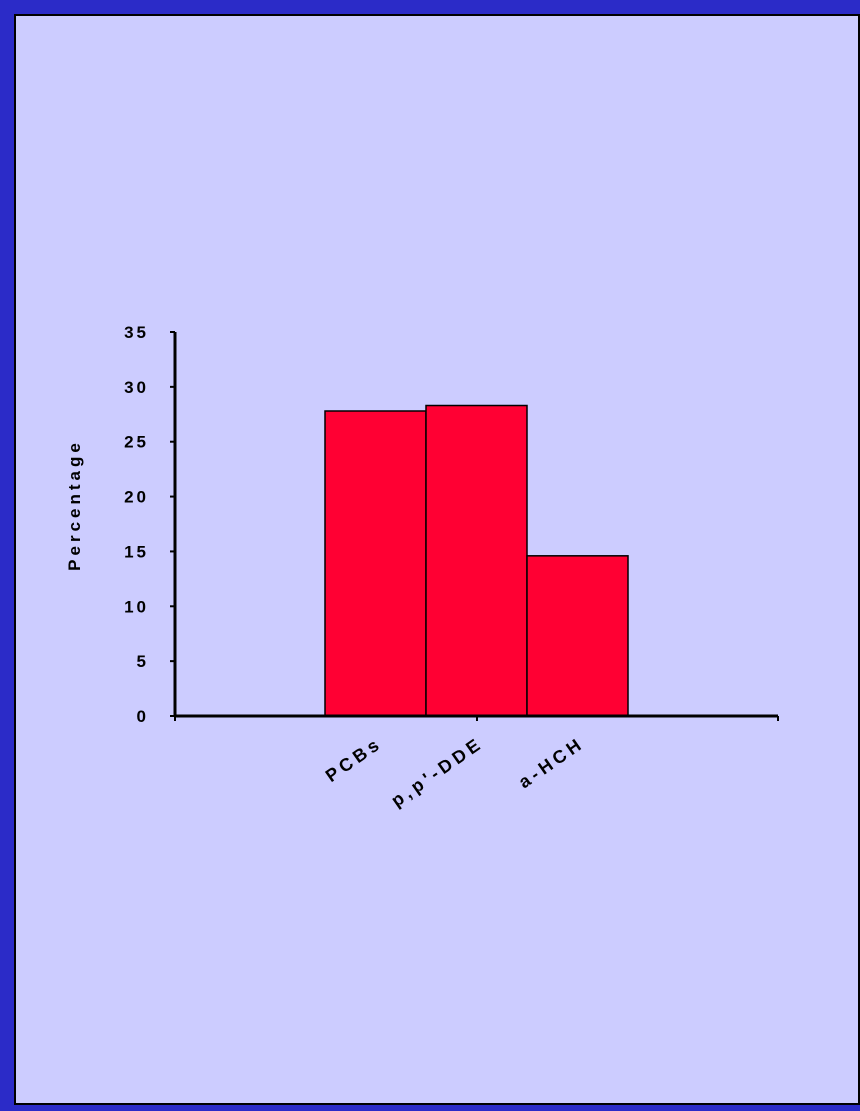 The height and width of the screenshot is (1111, 860). What do you see at coordinates (136, 332) in the screenshot?
I see `y-tick-label: 35` at bounding box center [136, 332].